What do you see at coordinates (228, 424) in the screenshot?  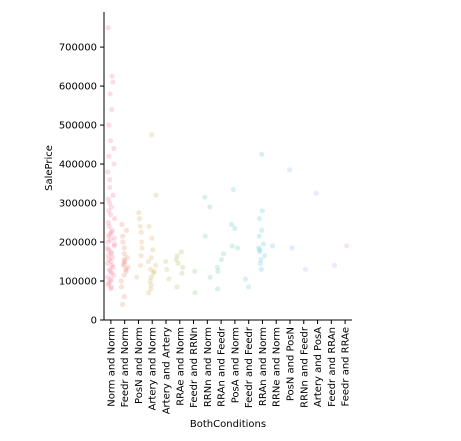 I see `x-axis-label: BothConditions` at bounding box center [228, 424].